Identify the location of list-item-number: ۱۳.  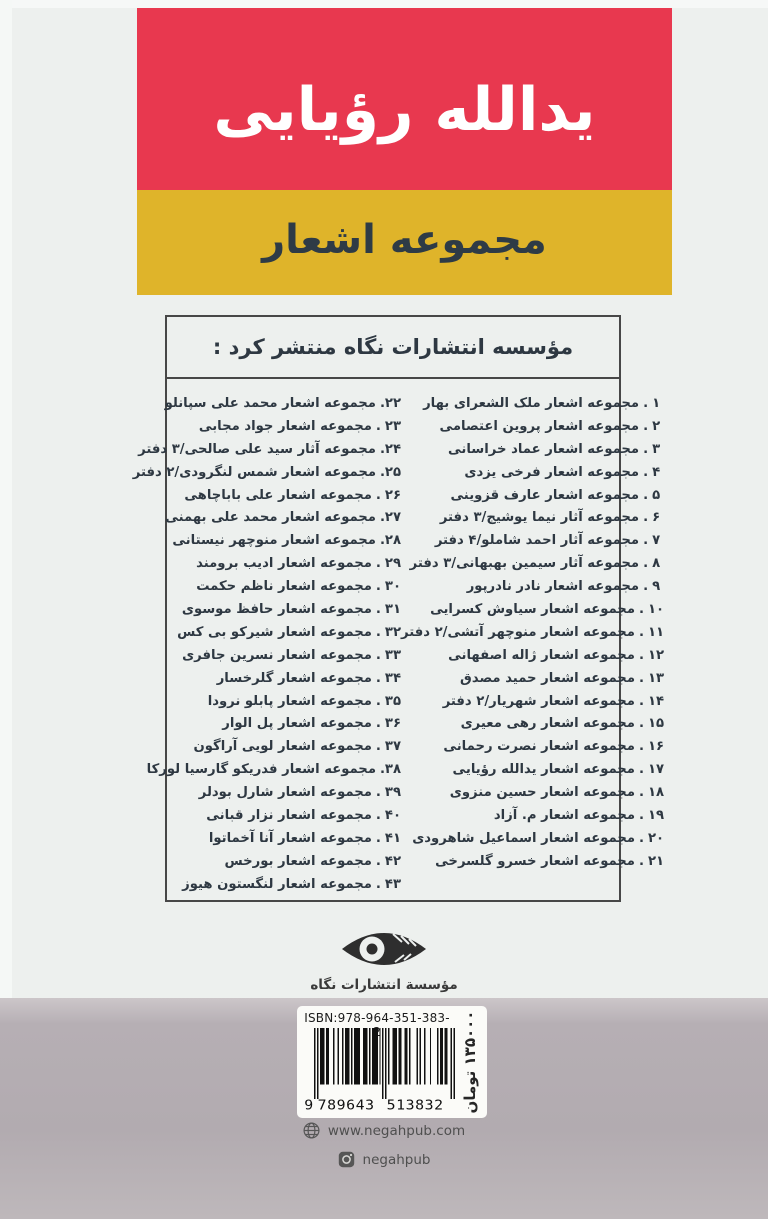
(656, 678).